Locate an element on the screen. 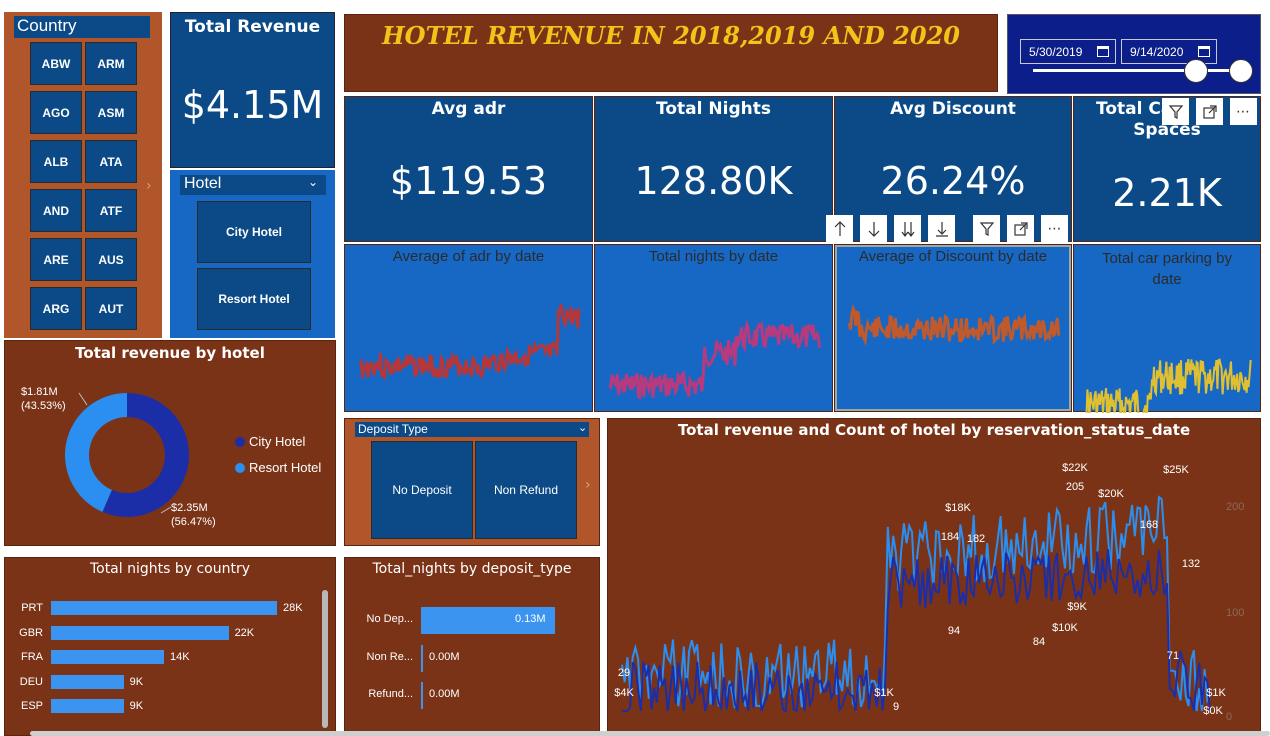  kpi-value: 26.24% is located at coordinates (953, 181).